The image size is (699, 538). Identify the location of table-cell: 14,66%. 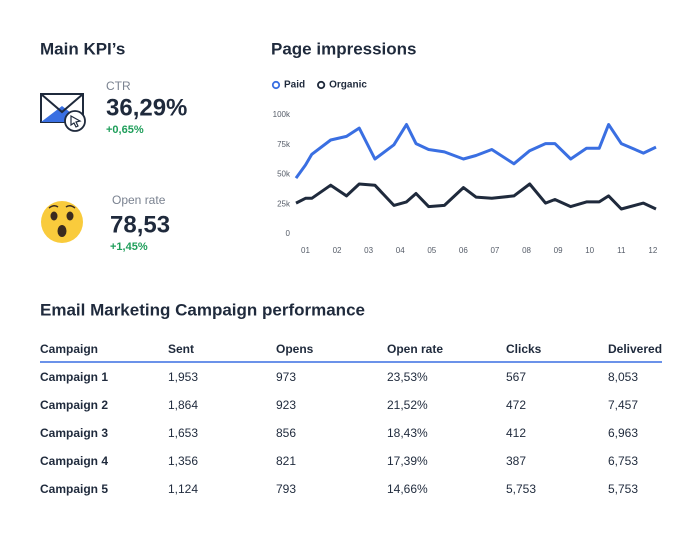
(407, 489).